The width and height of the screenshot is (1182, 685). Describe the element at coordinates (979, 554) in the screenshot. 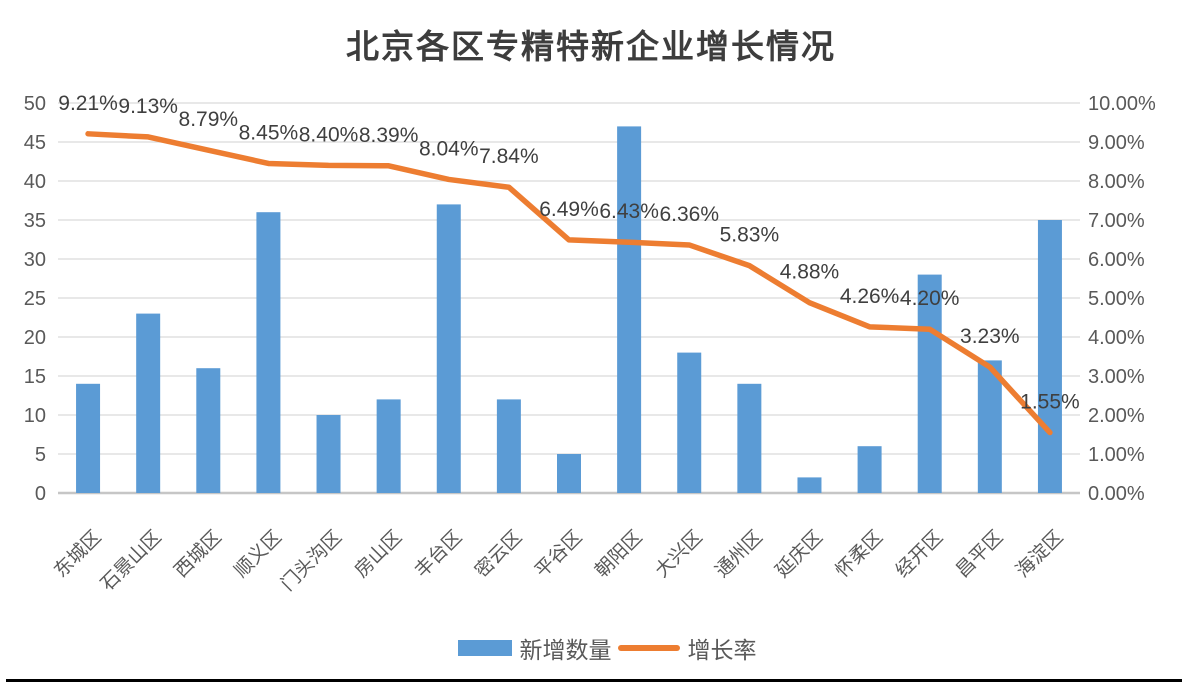

I see `x-axis-label-昌平区: 昌平区` at that location.